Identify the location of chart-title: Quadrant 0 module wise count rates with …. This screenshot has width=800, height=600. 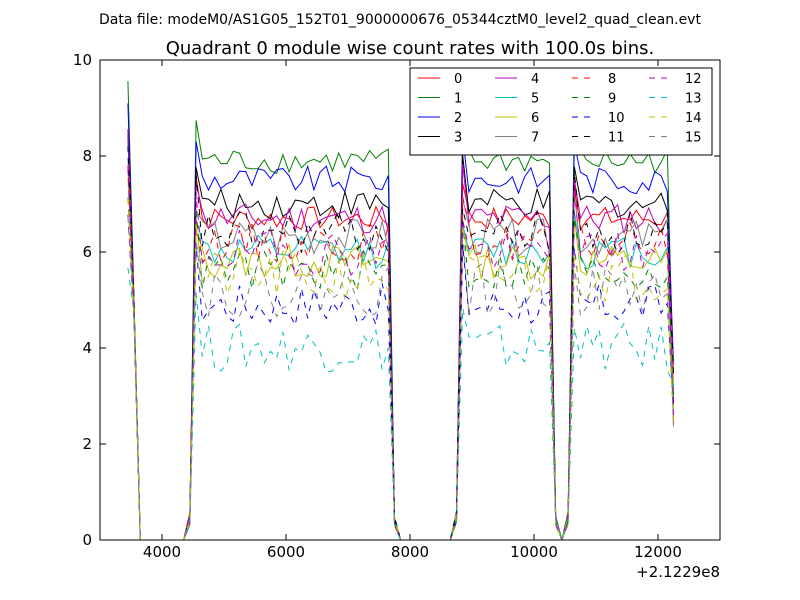
(410, 48).